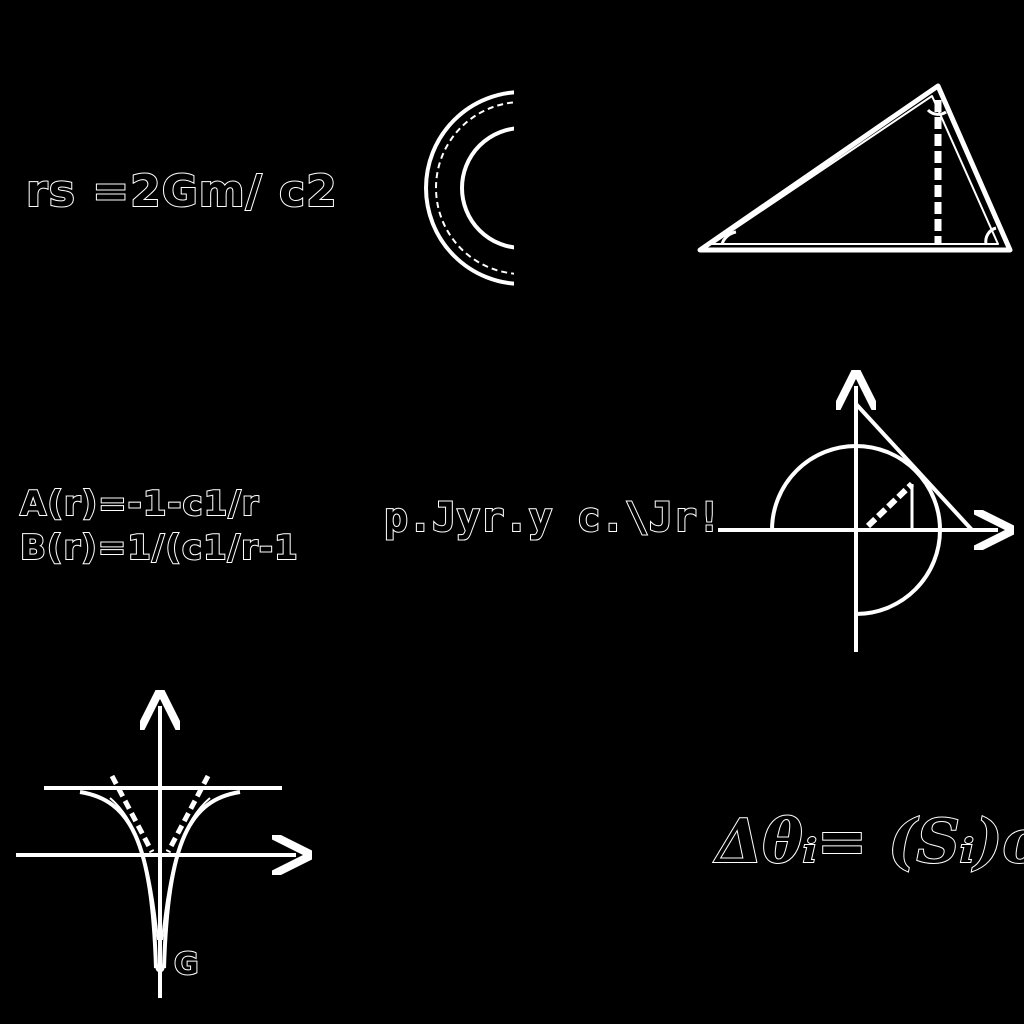 This screenshot has height=1024, width=1024. I want to click on metric-b-formula: B(r)=1/(c1/r-1, so click(159, 548).